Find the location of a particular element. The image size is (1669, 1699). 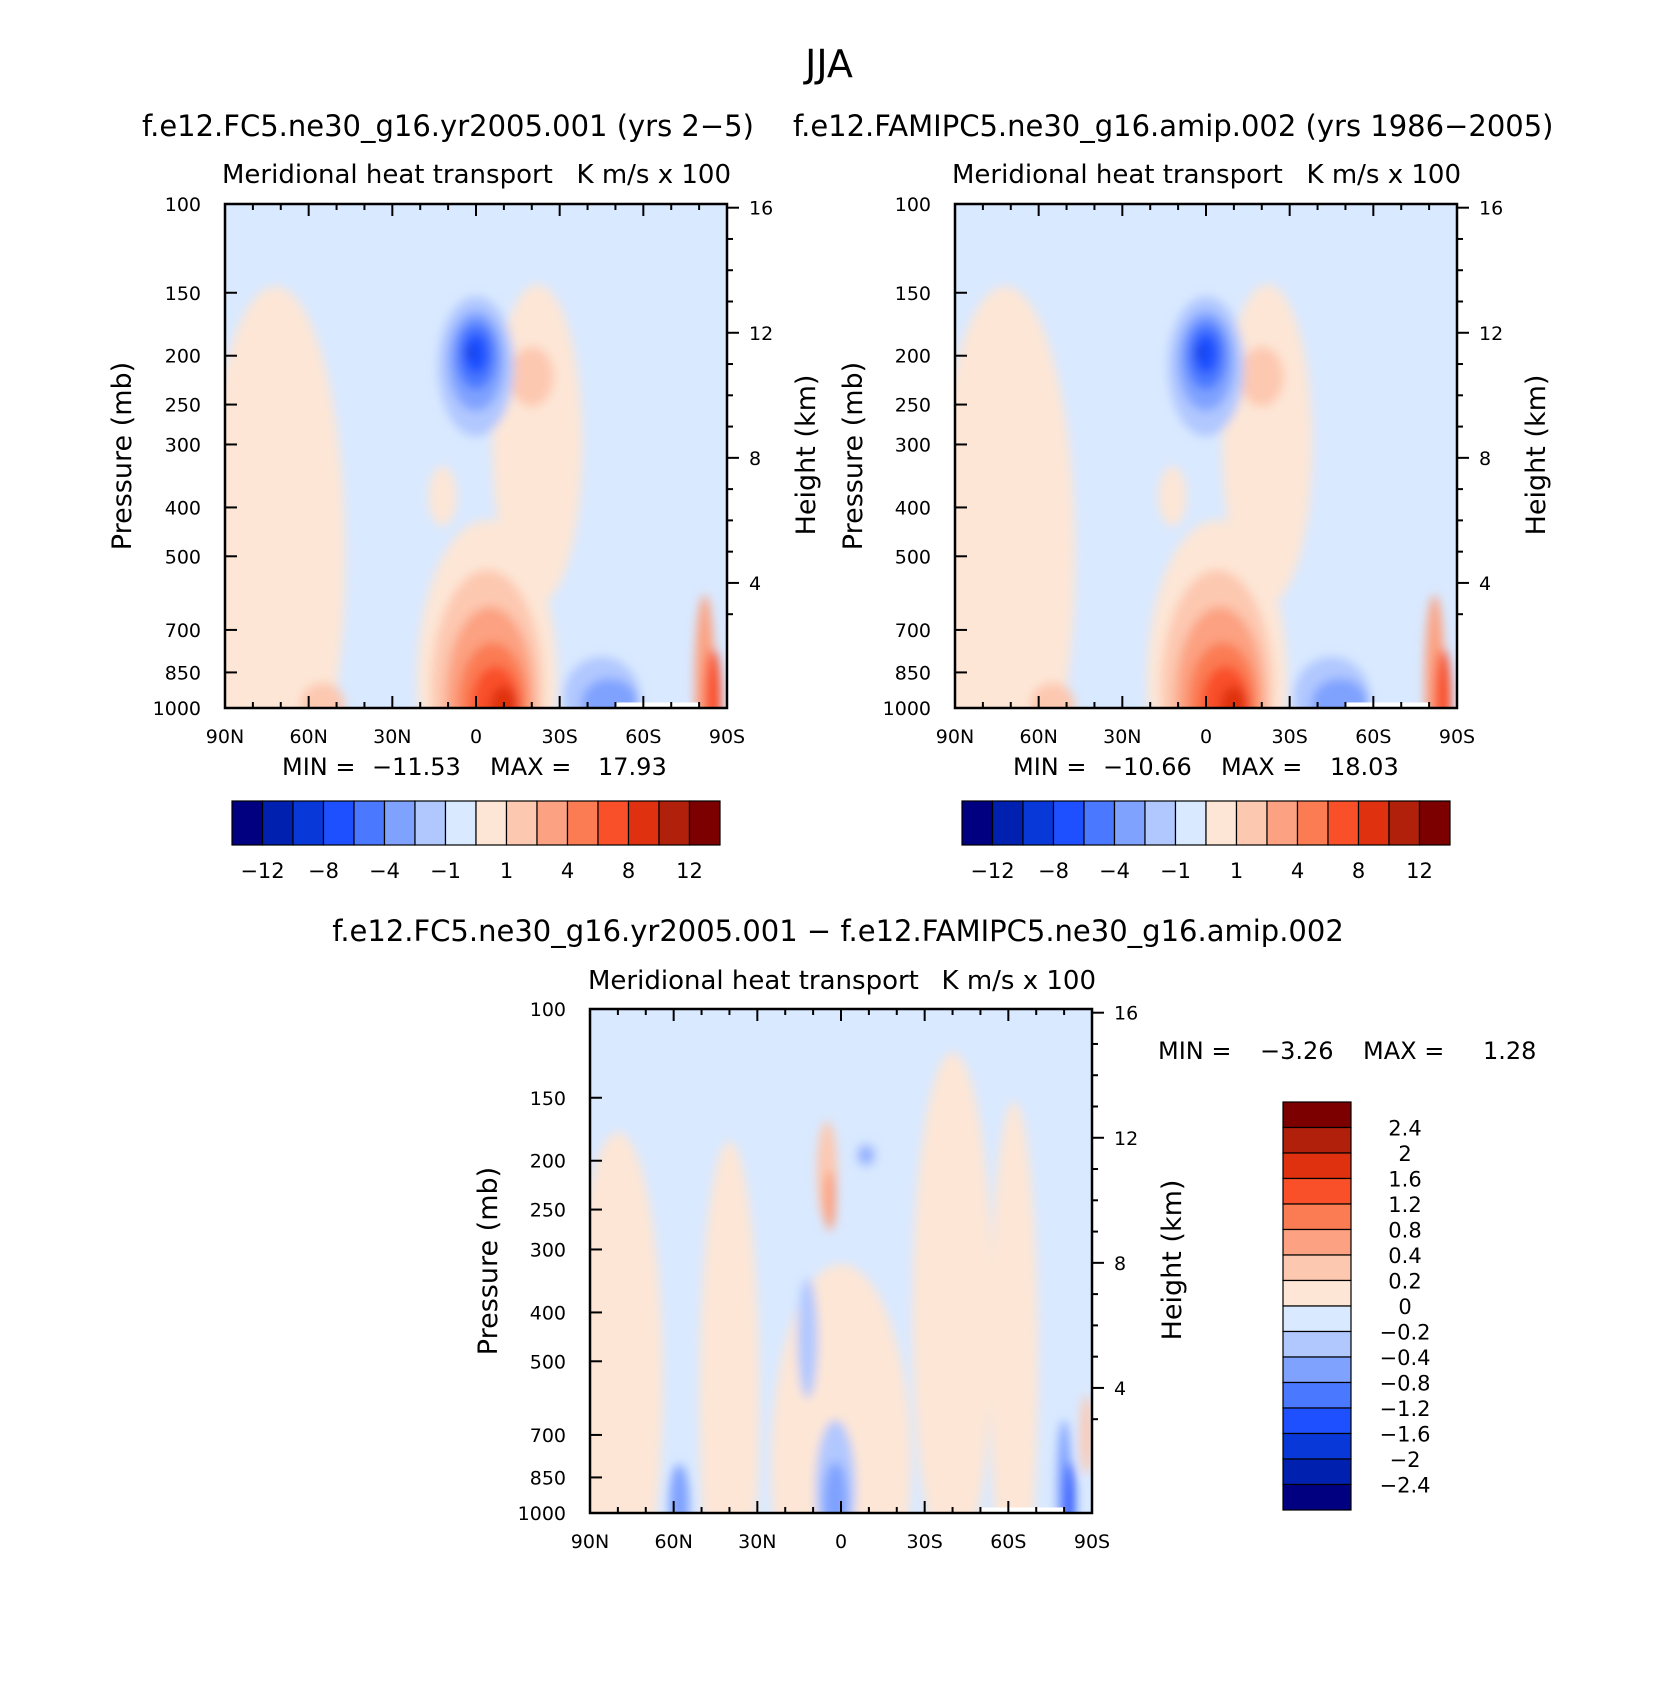

panel-3-ylabel-right: Height (km) is located at coordinates (1172, 1260).